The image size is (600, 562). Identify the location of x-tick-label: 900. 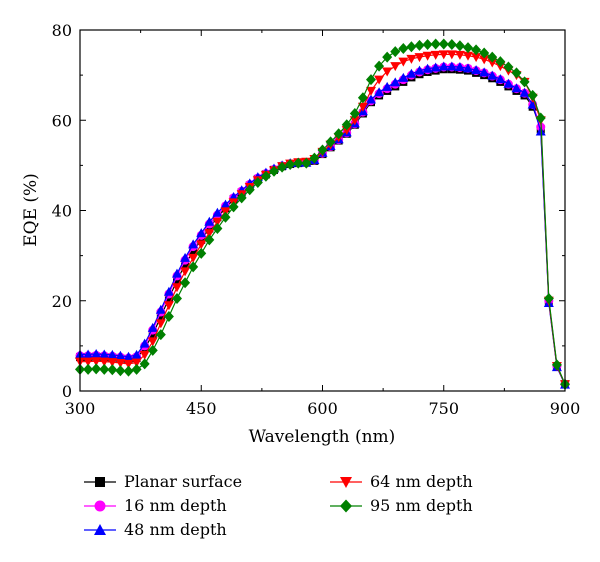
(565, 408).